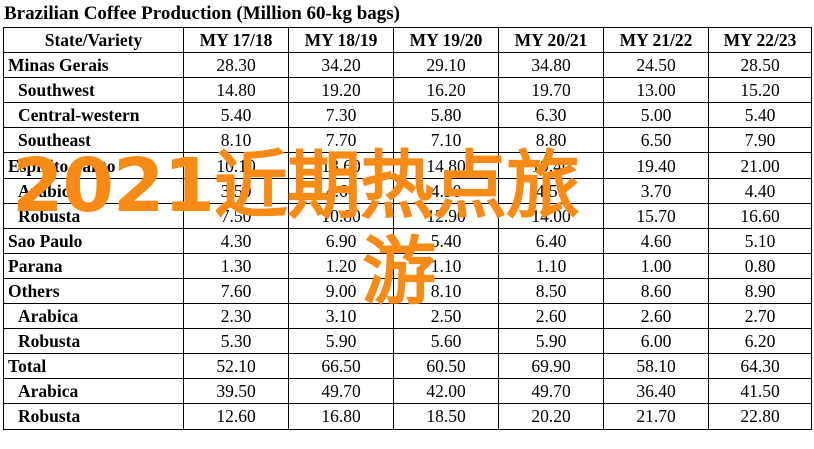 The image size is (814, 449). Describe the element at coordinates (236, 416) in the screenshot. I see `table-cell: 12.60` at that location.